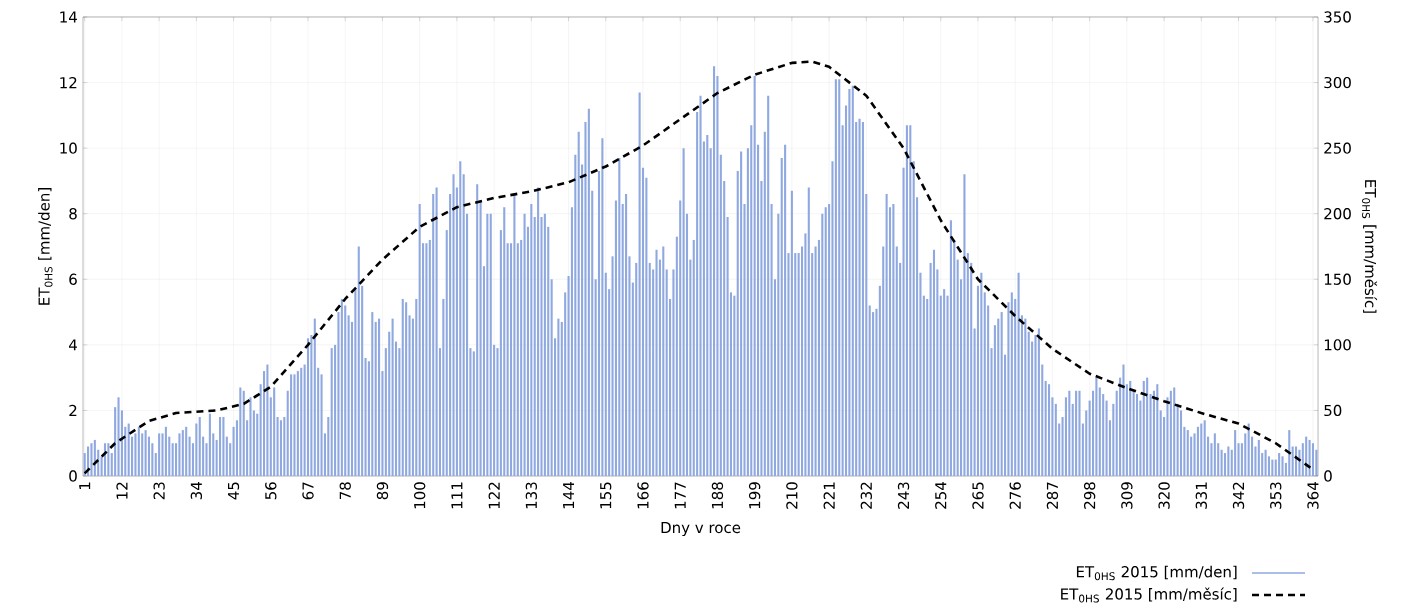  I want to click on x-tick-label: 298, so click(1089, 495).